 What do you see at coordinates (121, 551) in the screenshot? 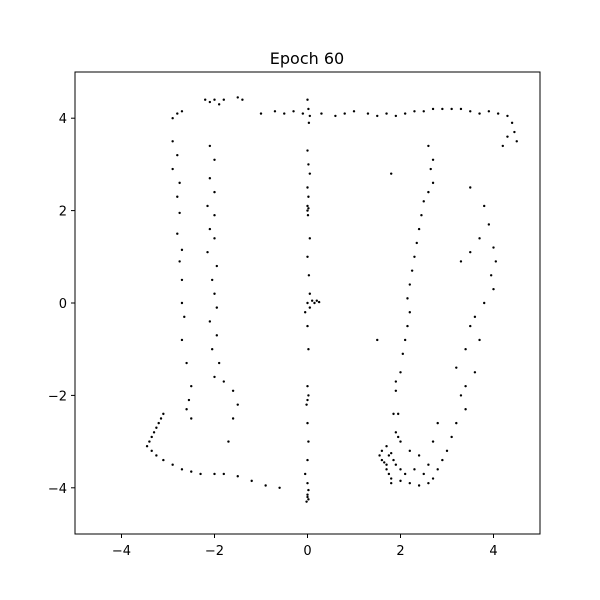
I see `x-tick-label: −4` at bounding box center [121, 551].